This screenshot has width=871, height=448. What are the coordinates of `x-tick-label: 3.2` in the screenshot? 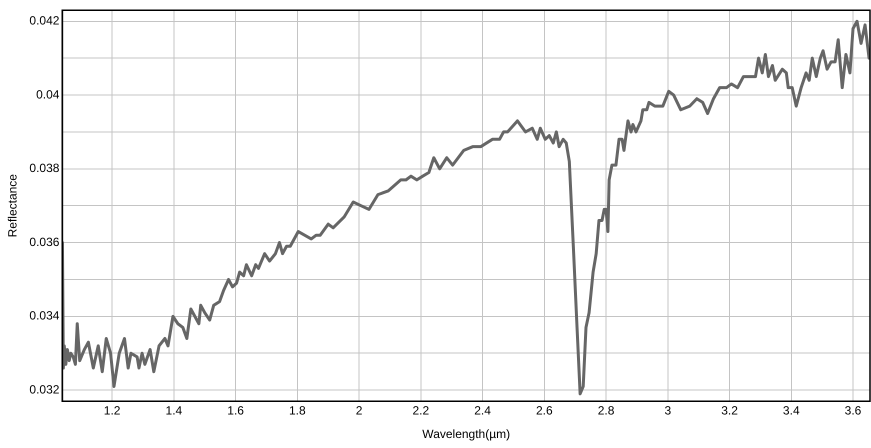 It's located at (729, 411).